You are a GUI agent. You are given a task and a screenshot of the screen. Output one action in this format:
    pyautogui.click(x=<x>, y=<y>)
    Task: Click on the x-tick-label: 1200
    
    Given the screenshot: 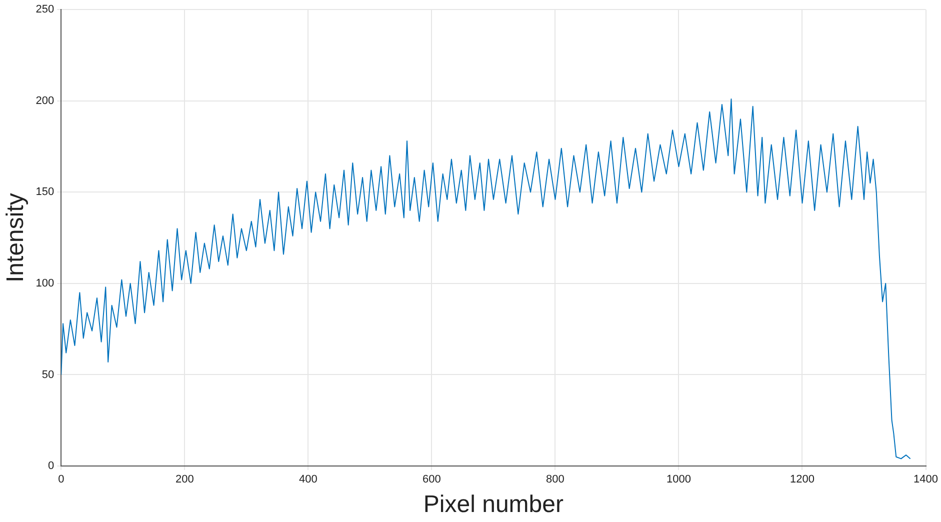 What is the action you would take?
    pyautogui.click(x=802, y=480)
    